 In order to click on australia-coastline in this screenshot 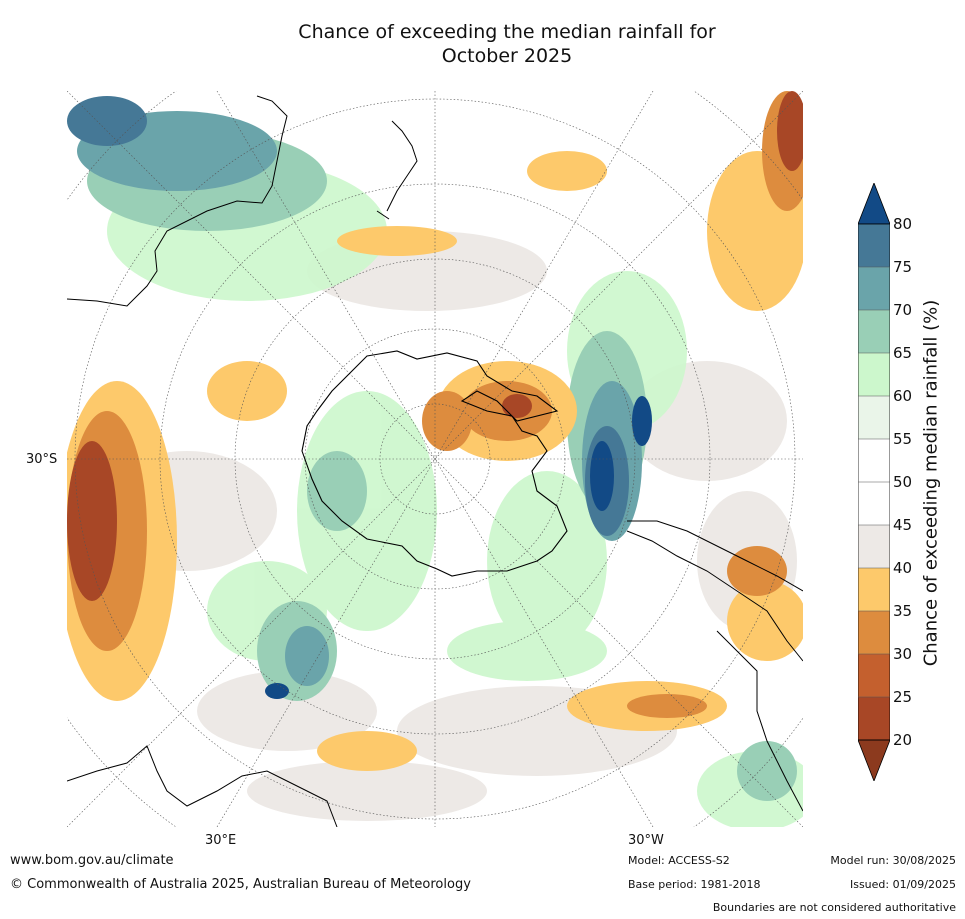, I will do `click(177, 201)`.